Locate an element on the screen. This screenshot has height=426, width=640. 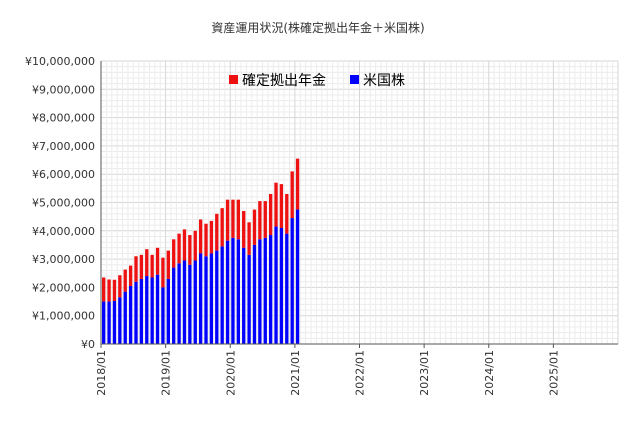
x-tick-label: 2020/01 is located at coordinates (230, 373).